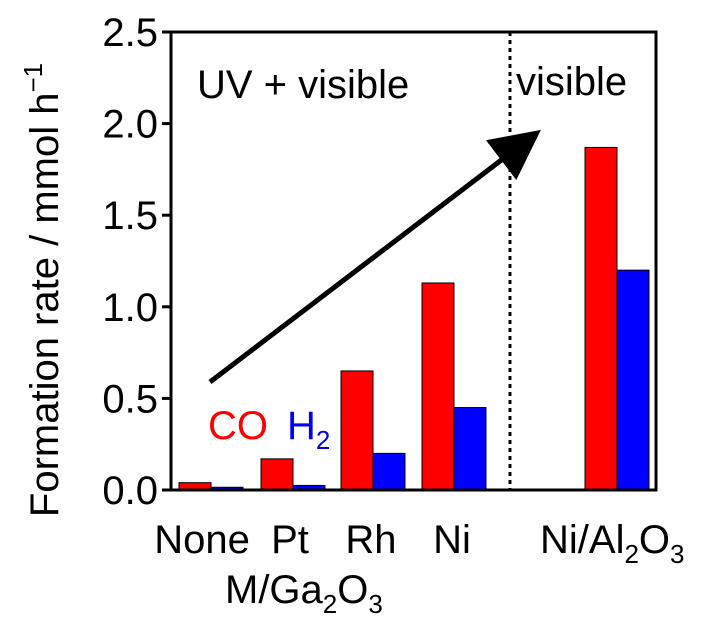  Describe the element at coordinates (303, 85) in the screenshot. I see `region-label-uv-visible: UV + visible` at that location.